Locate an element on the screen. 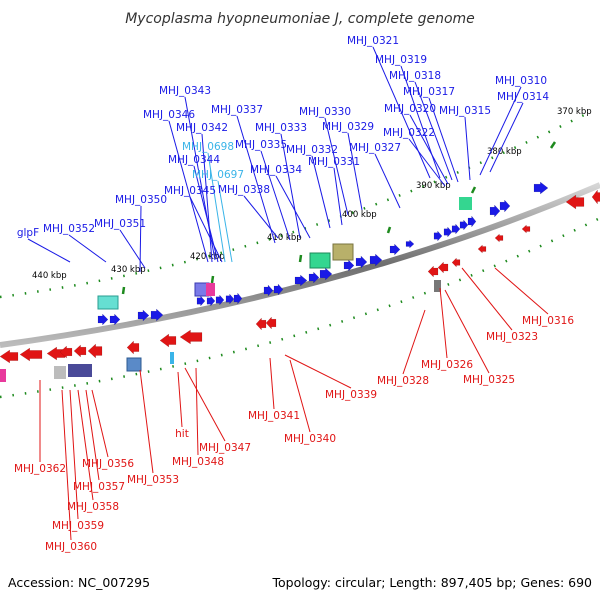 This screenshot has height=600, width=600. gene-label: MHJ_0697 is located at coordinates (218, 175).